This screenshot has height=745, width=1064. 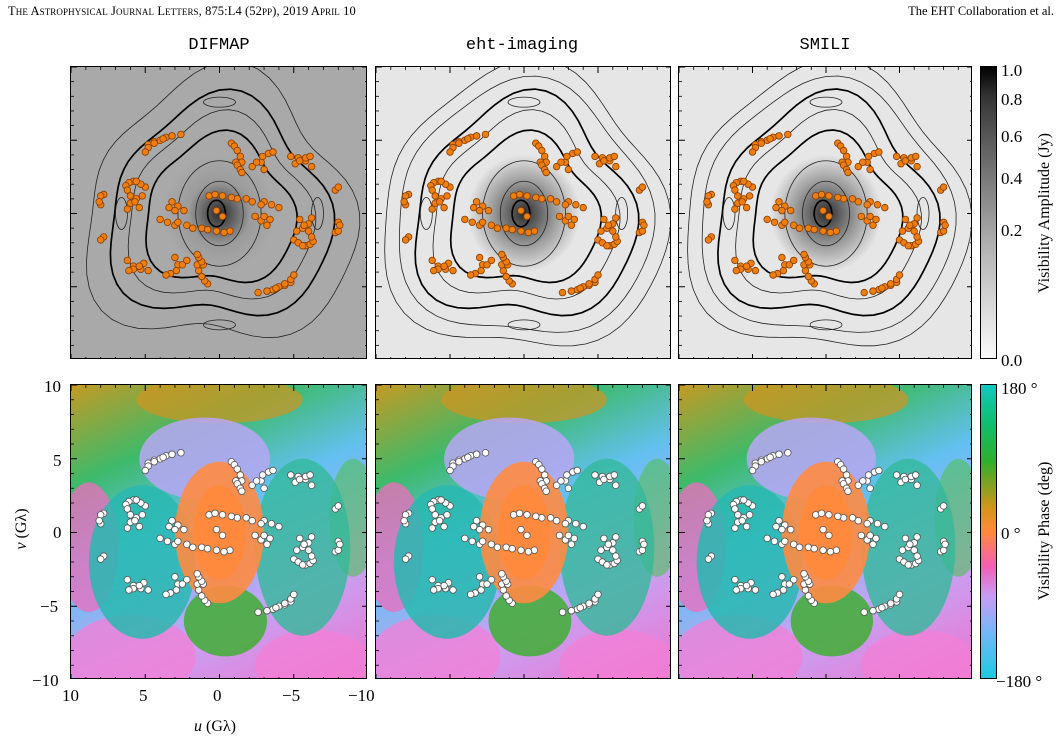 What do you see at coordinates (1012, 178) in the screenshot?
I see `amplitude-tick-0-4: 0.4` at bounding box center [1012, 178].